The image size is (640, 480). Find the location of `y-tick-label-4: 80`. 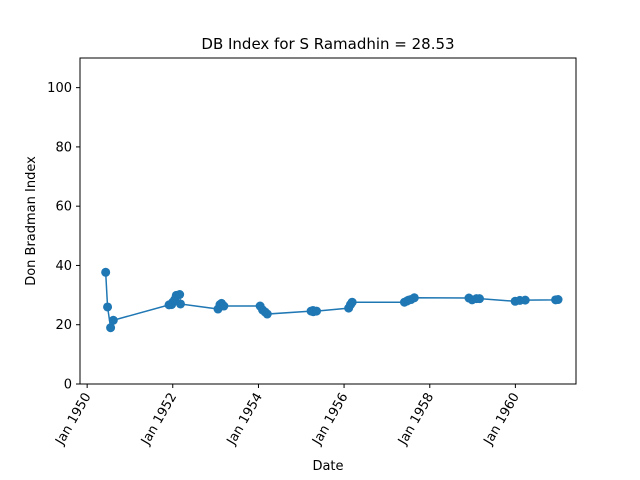

y-tick-label-4: 80 is located at coordinates (63, 147).